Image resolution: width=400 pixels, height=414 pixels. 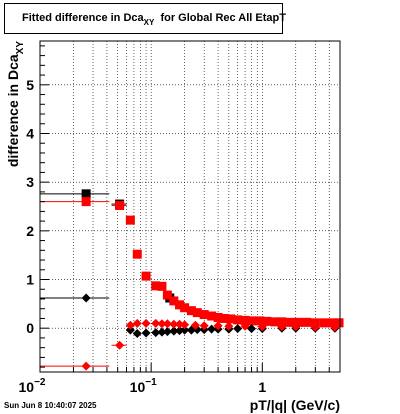 I want to click on chart-title-rest: for Global Rec All EtapT, so click(x=223, y=18).